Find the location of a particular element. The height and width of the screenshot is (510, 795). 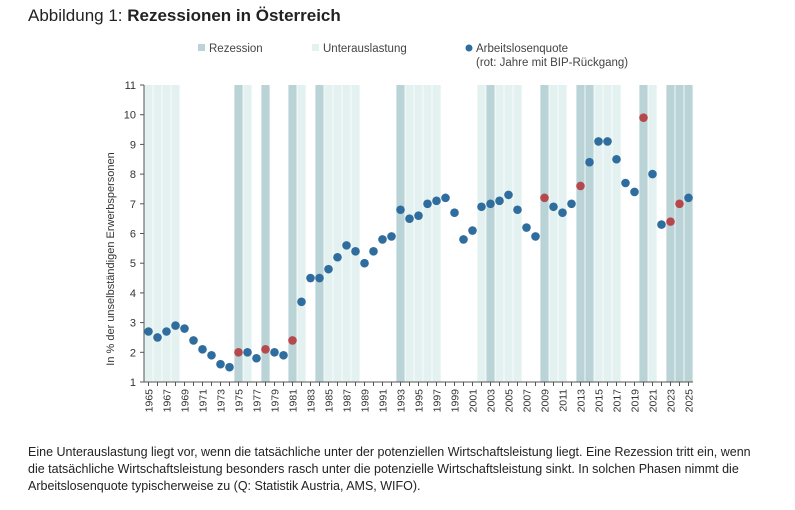

y-tick-label: 11 is located at coordinates (130, 86).